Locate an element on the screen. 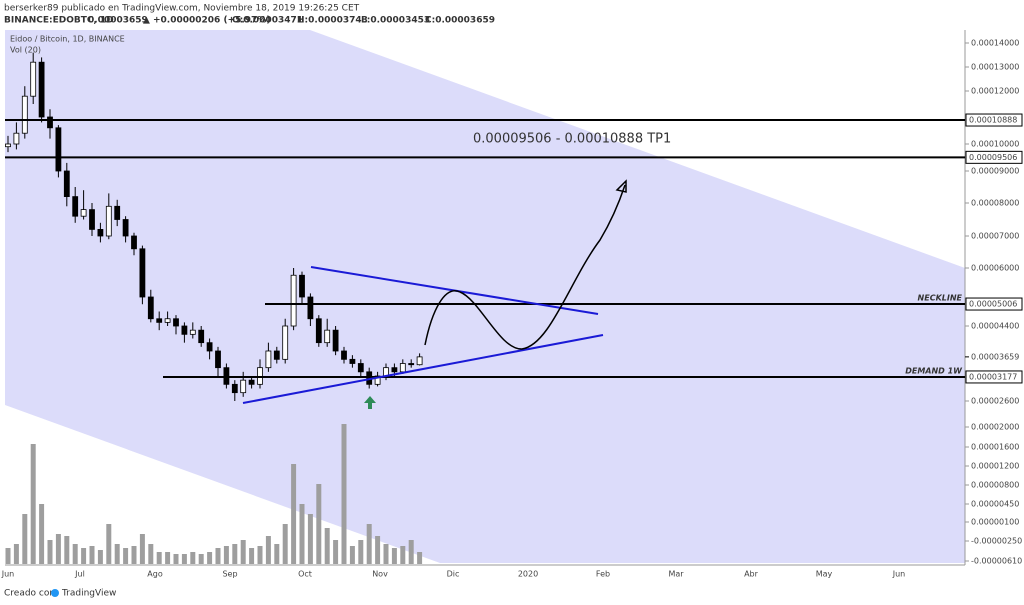 The height and width of the screenshot is (605, 1024). price-label: 0.00009506 is located at coordinates (993, 157).